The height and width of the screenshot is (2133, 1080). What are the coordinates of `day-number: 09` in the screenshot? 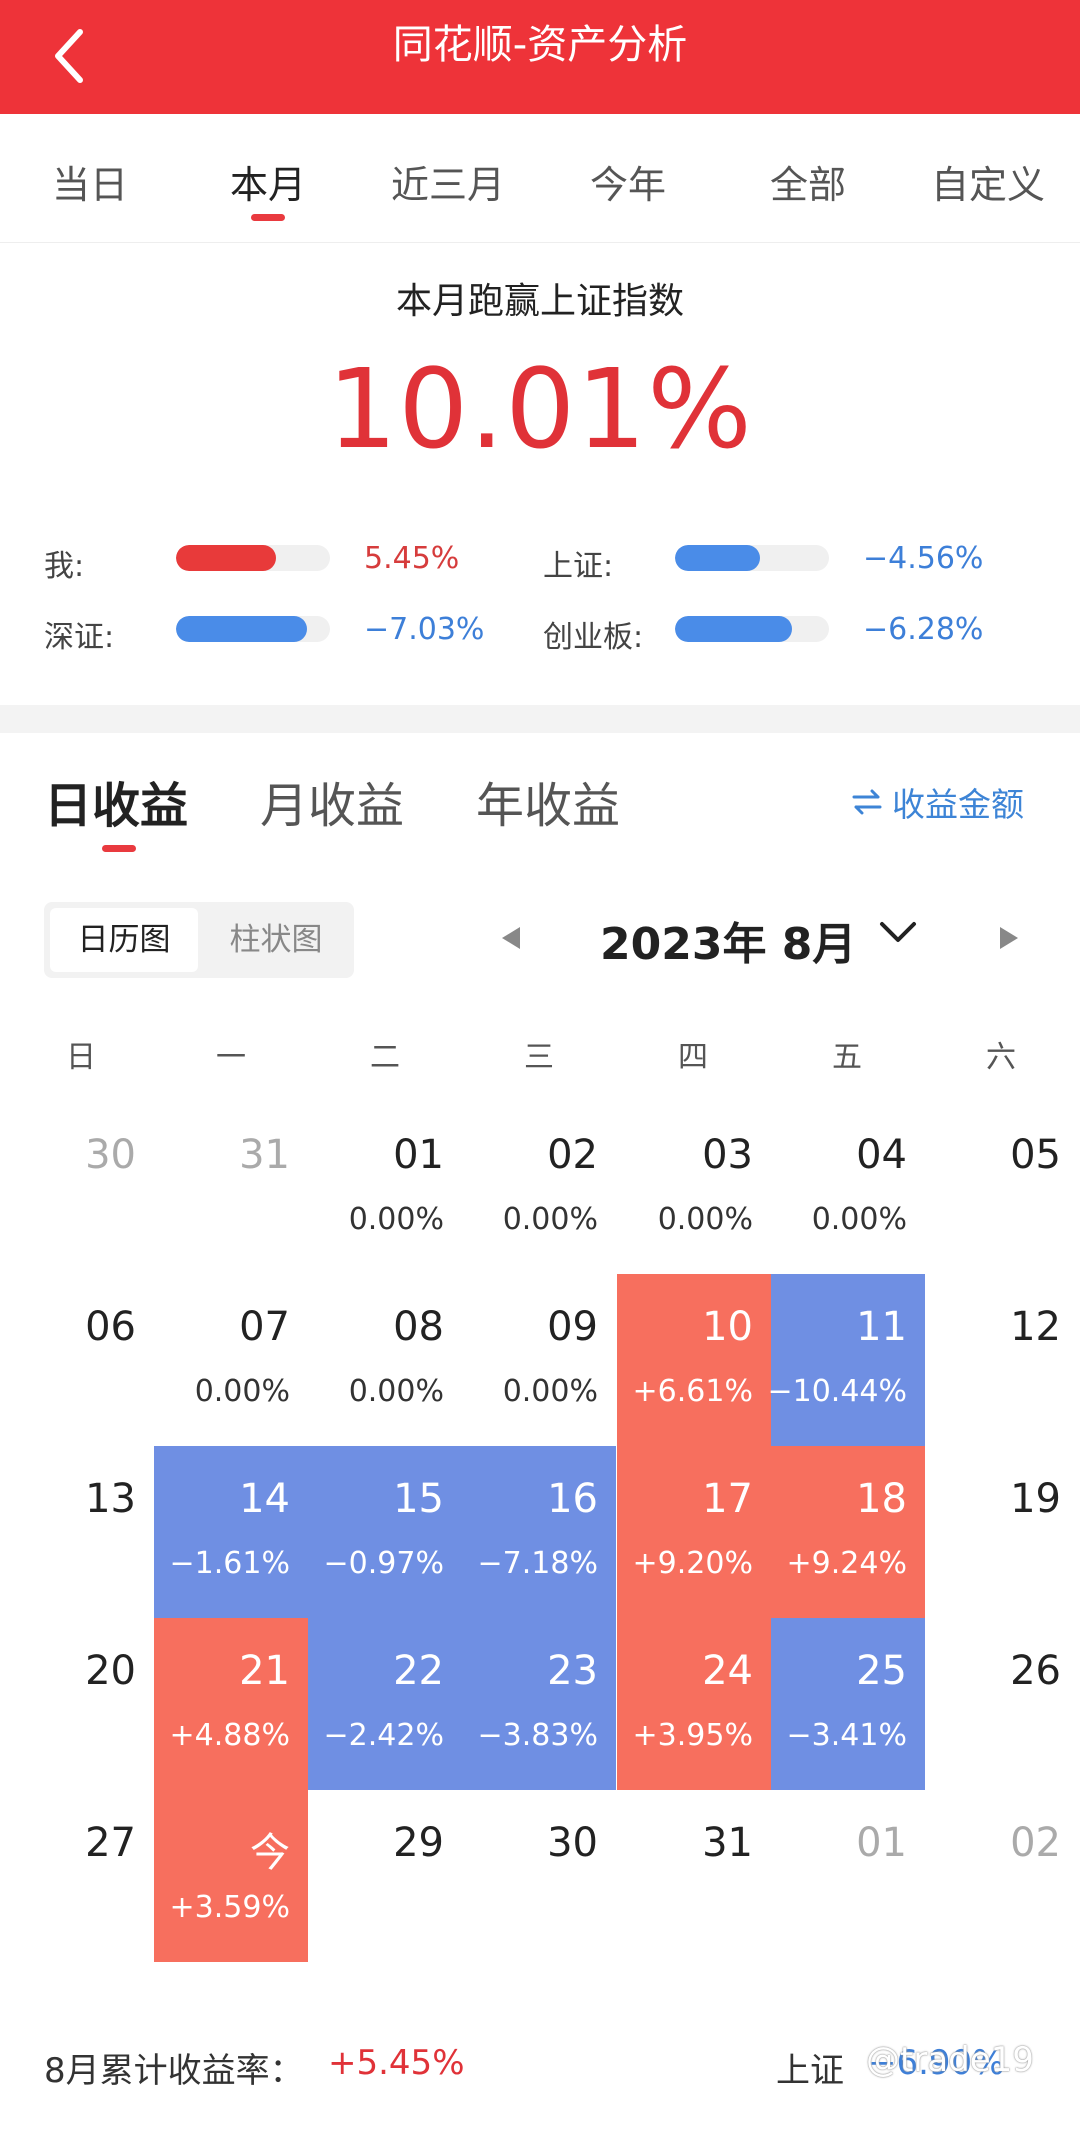 It's located at (572, 1327).